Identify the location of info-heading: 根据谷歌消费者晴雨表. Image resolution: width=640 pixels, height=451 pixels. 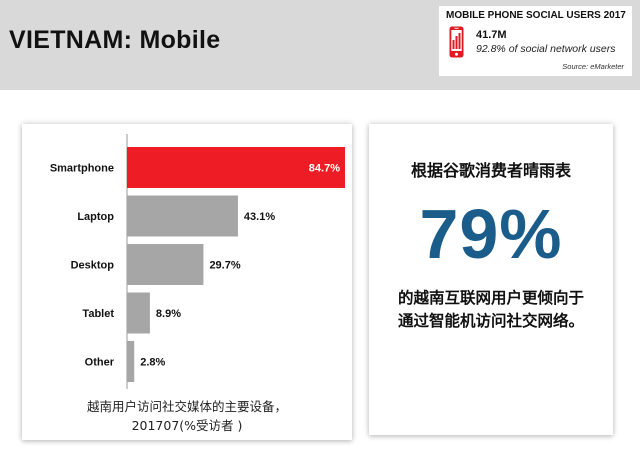
(490, 170).